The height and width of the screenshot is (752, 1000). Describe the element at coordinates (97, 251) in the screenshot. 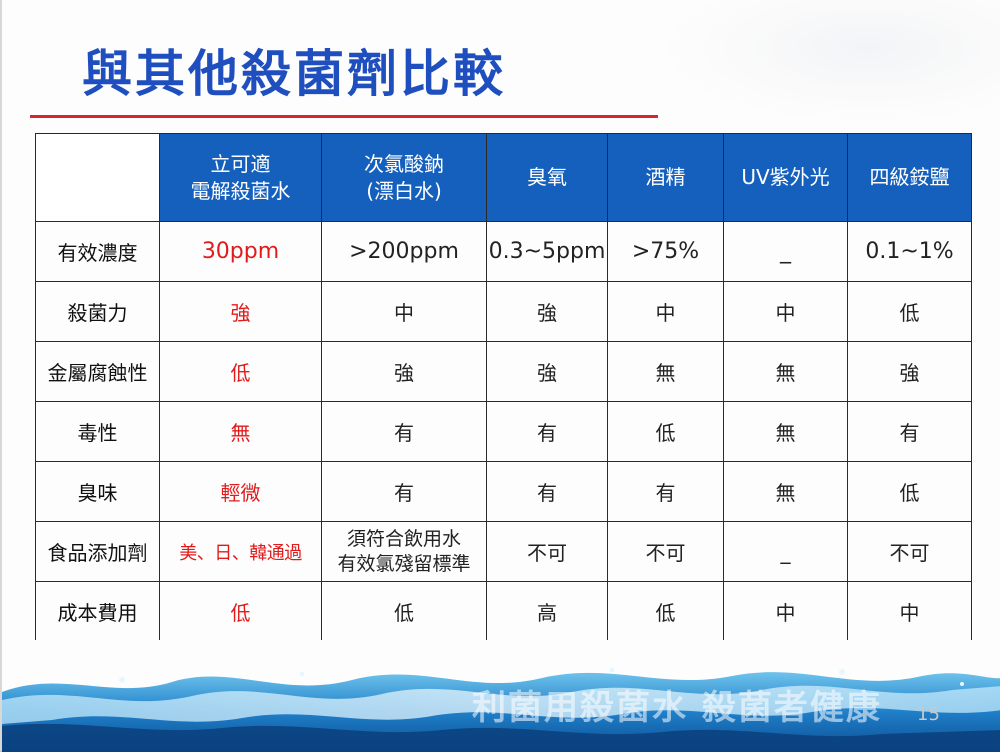

I see `row-label: 有效濃度` at that location.